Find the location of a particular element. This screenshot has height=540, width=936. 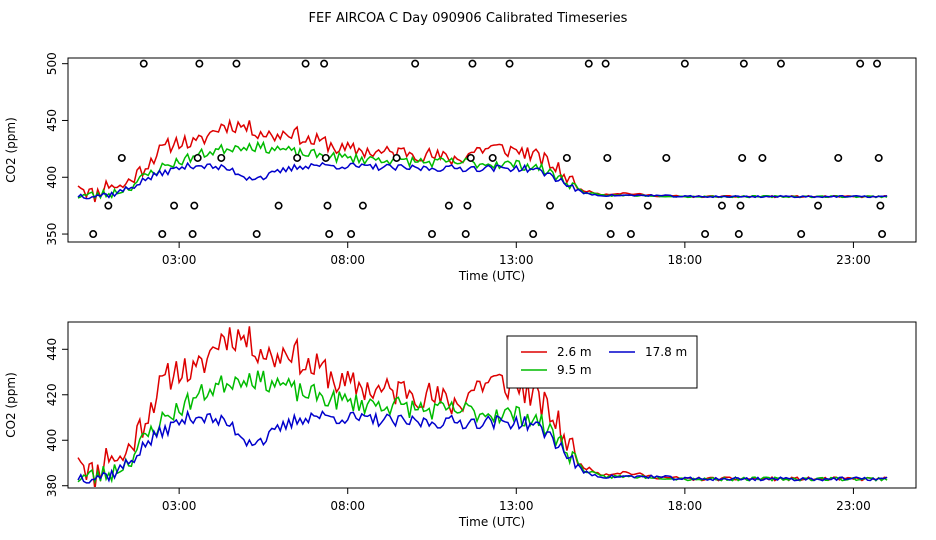

legend-label: 17.8 m is located at coordinates (666, 352).